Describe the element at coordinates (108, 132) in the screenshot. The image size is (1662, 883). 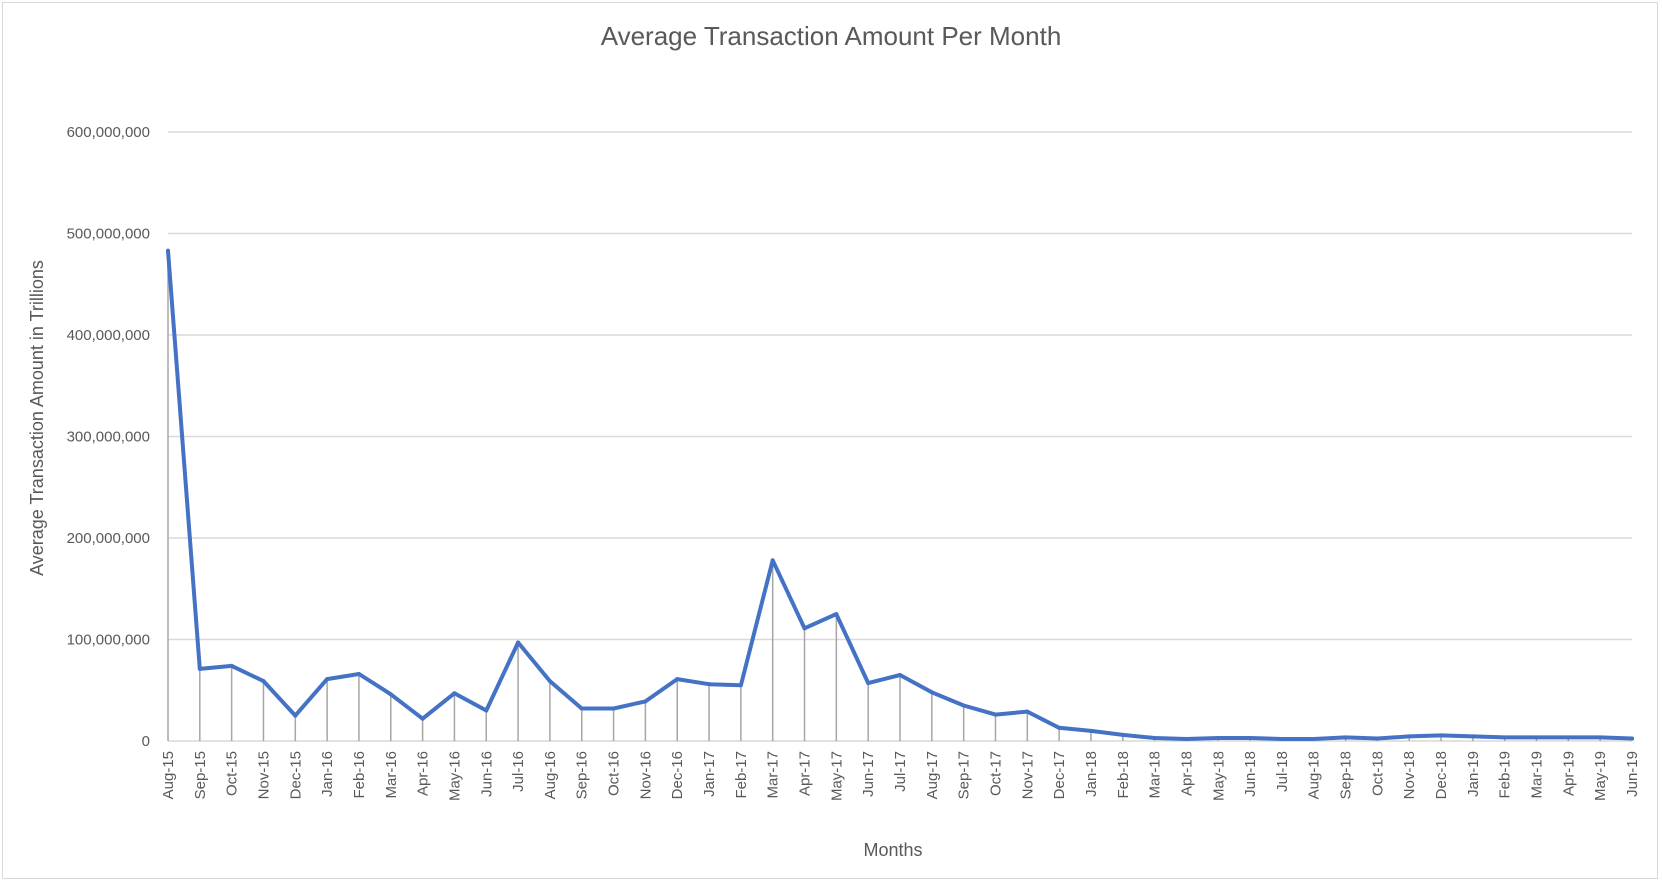
I see `y-tick-label: 600,000,000` at that location.